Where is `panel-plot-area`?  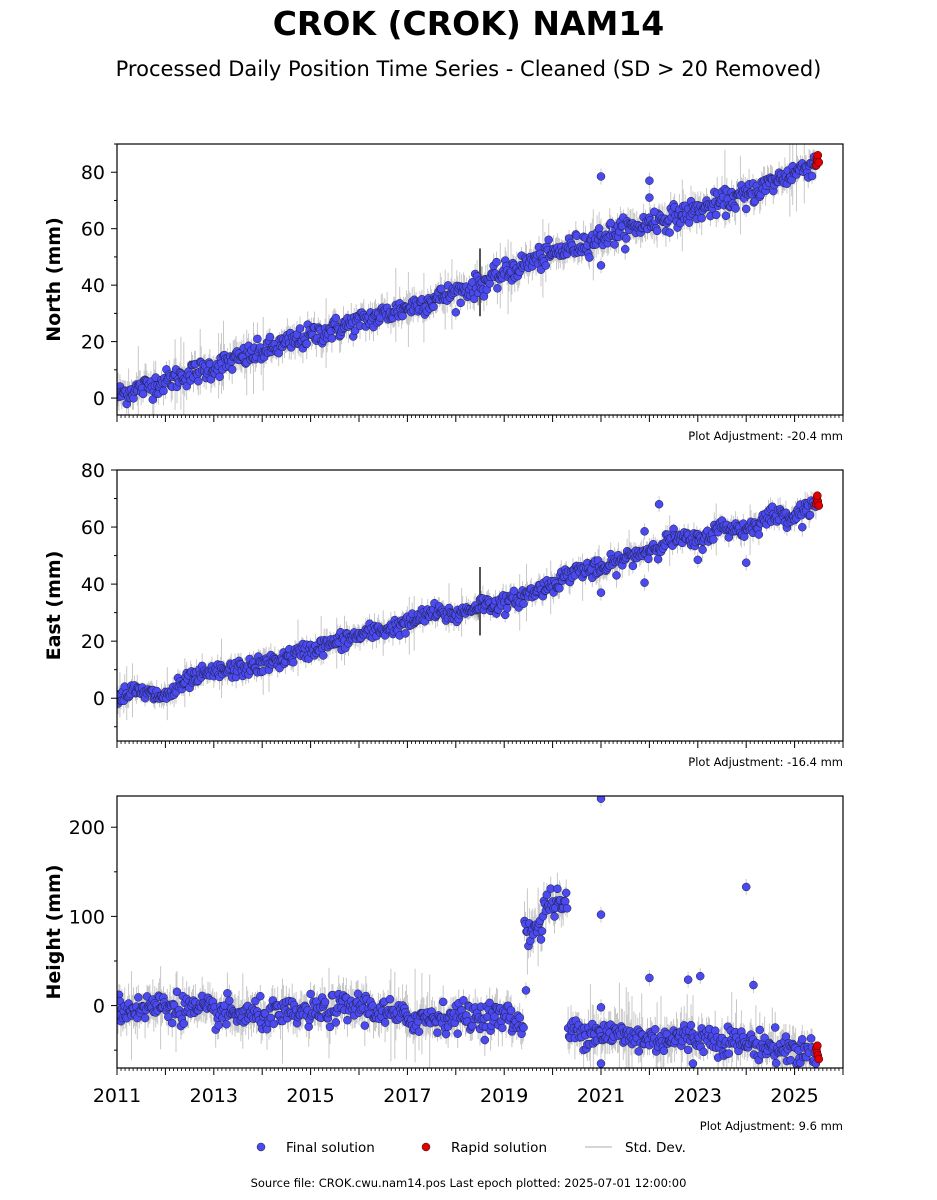
panel-plot-area is located at coordinates (470, 606).